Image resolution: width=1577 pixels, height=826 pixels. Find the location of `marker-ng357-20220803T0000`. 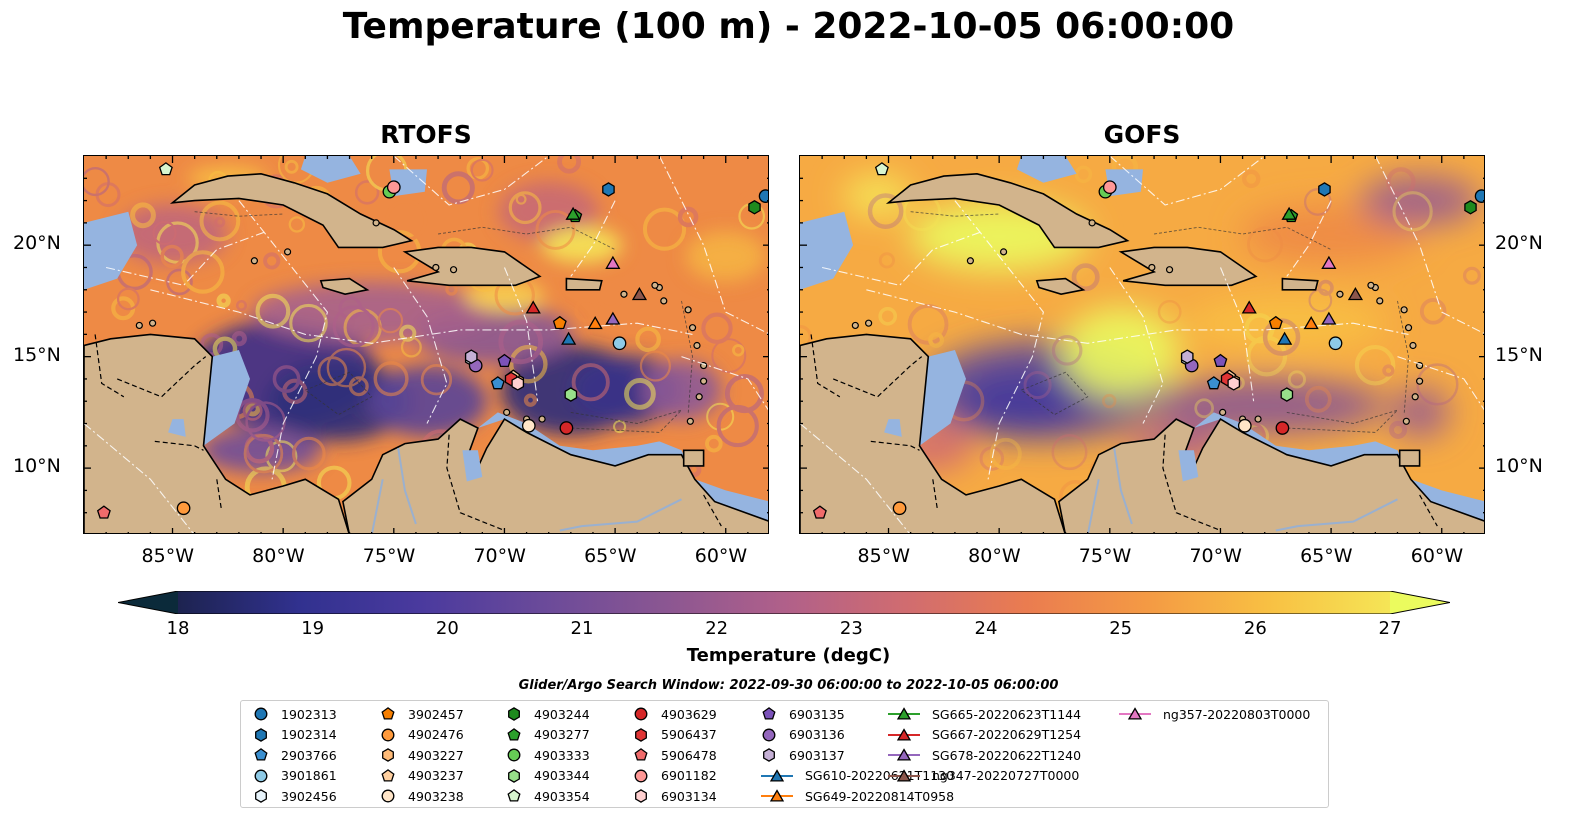

marker-ng357-20220803T0000 is located at coordinates (1329, 262).